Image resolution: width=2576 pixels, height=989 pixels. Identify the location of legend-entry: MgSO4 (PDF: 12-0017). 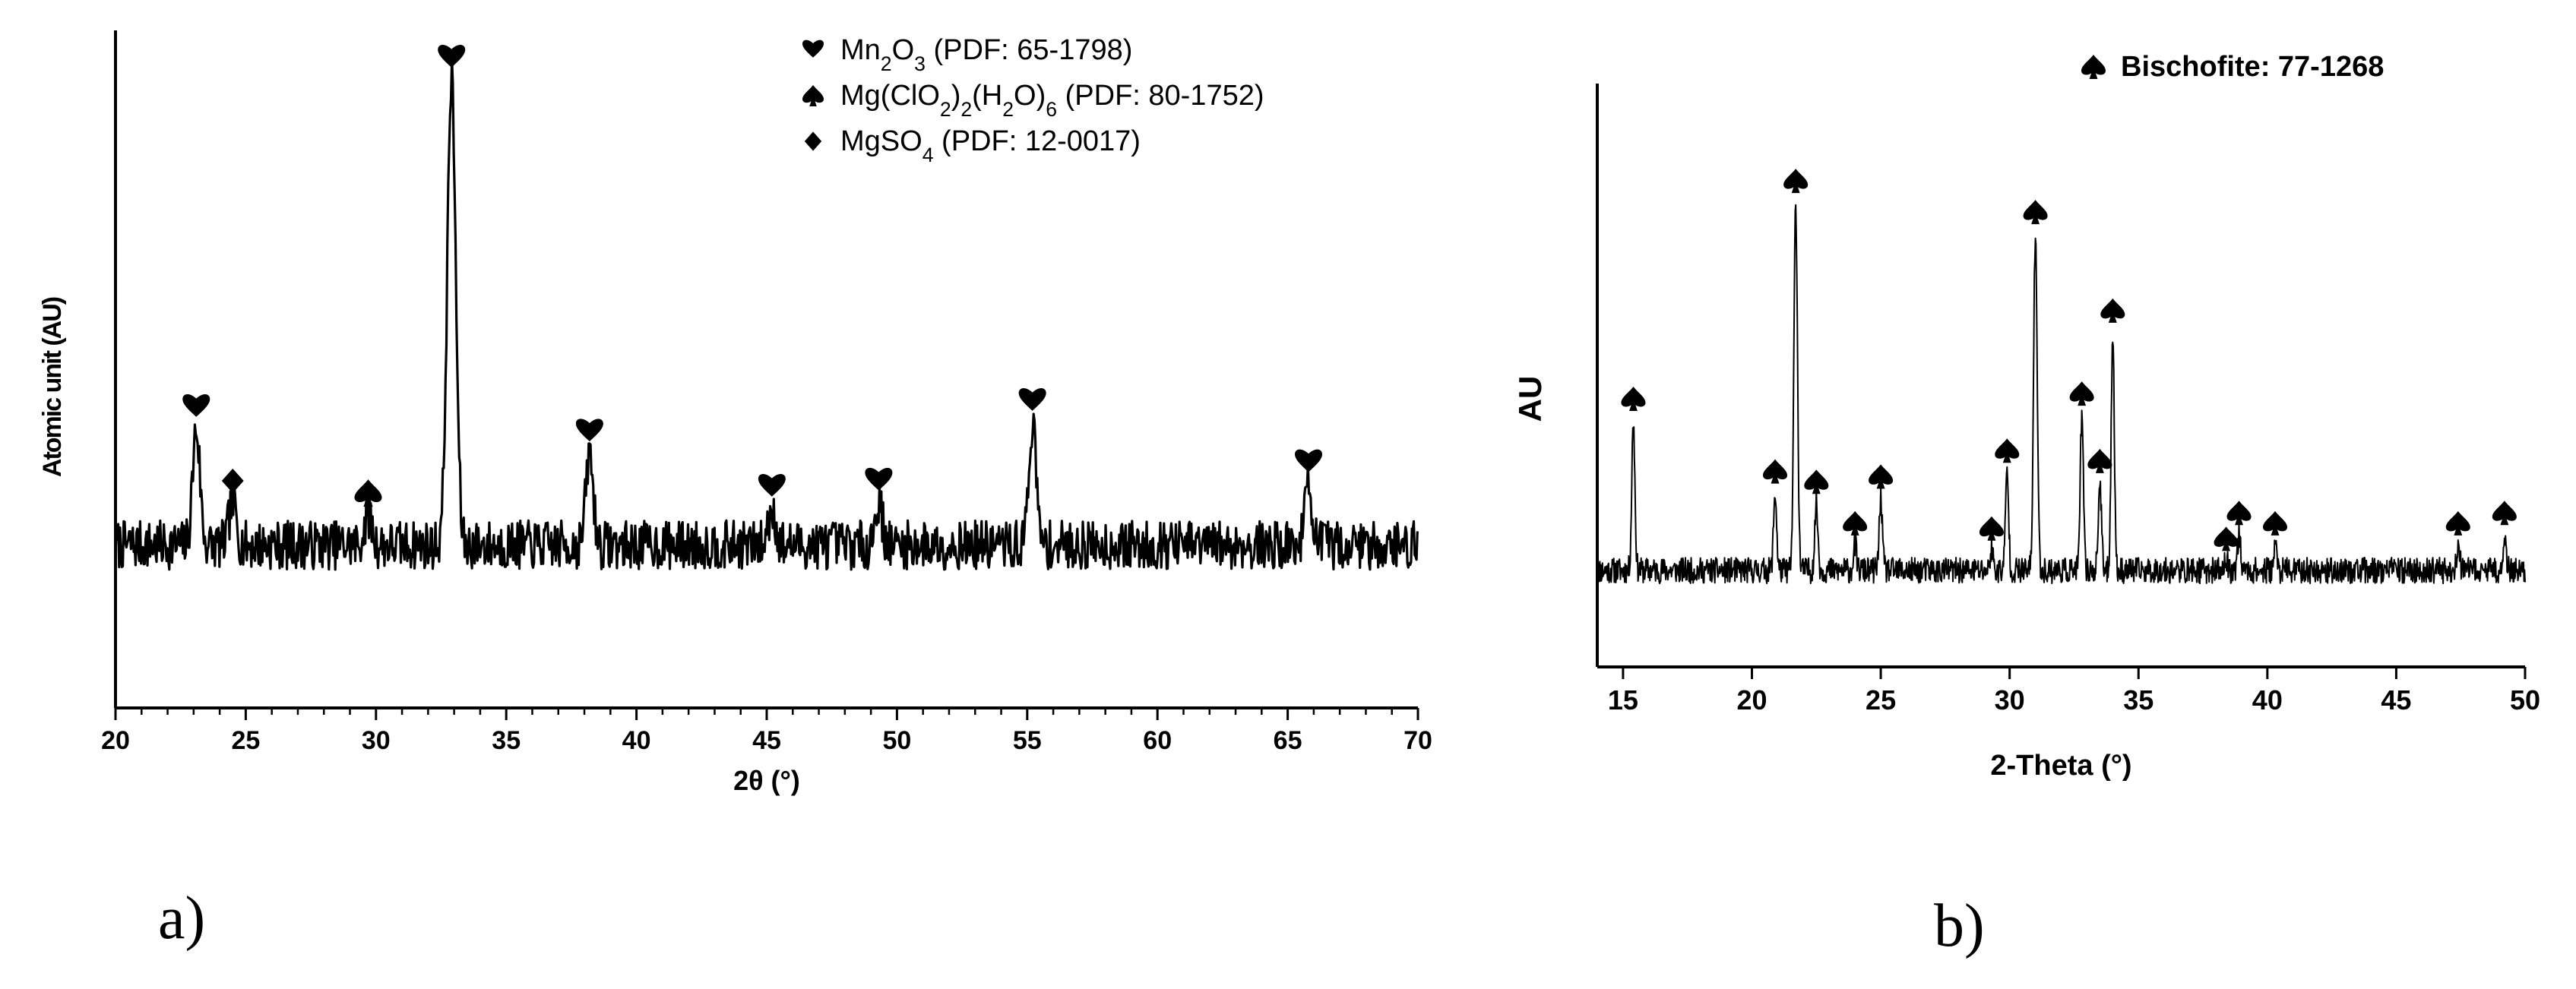
(990, 146).